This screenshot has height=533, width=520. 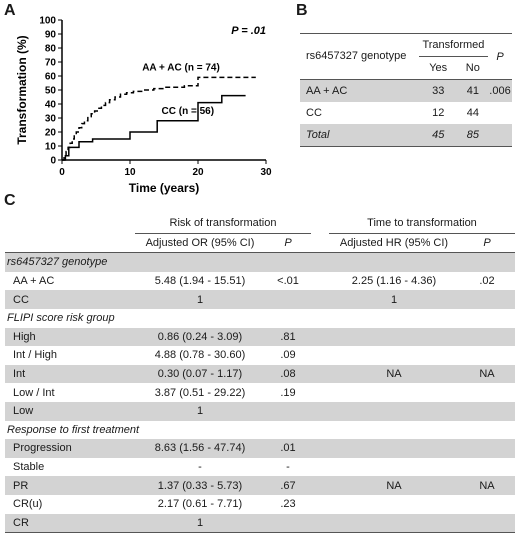 I want to click on x-tick-label: 30, so click(x=266, y=172).